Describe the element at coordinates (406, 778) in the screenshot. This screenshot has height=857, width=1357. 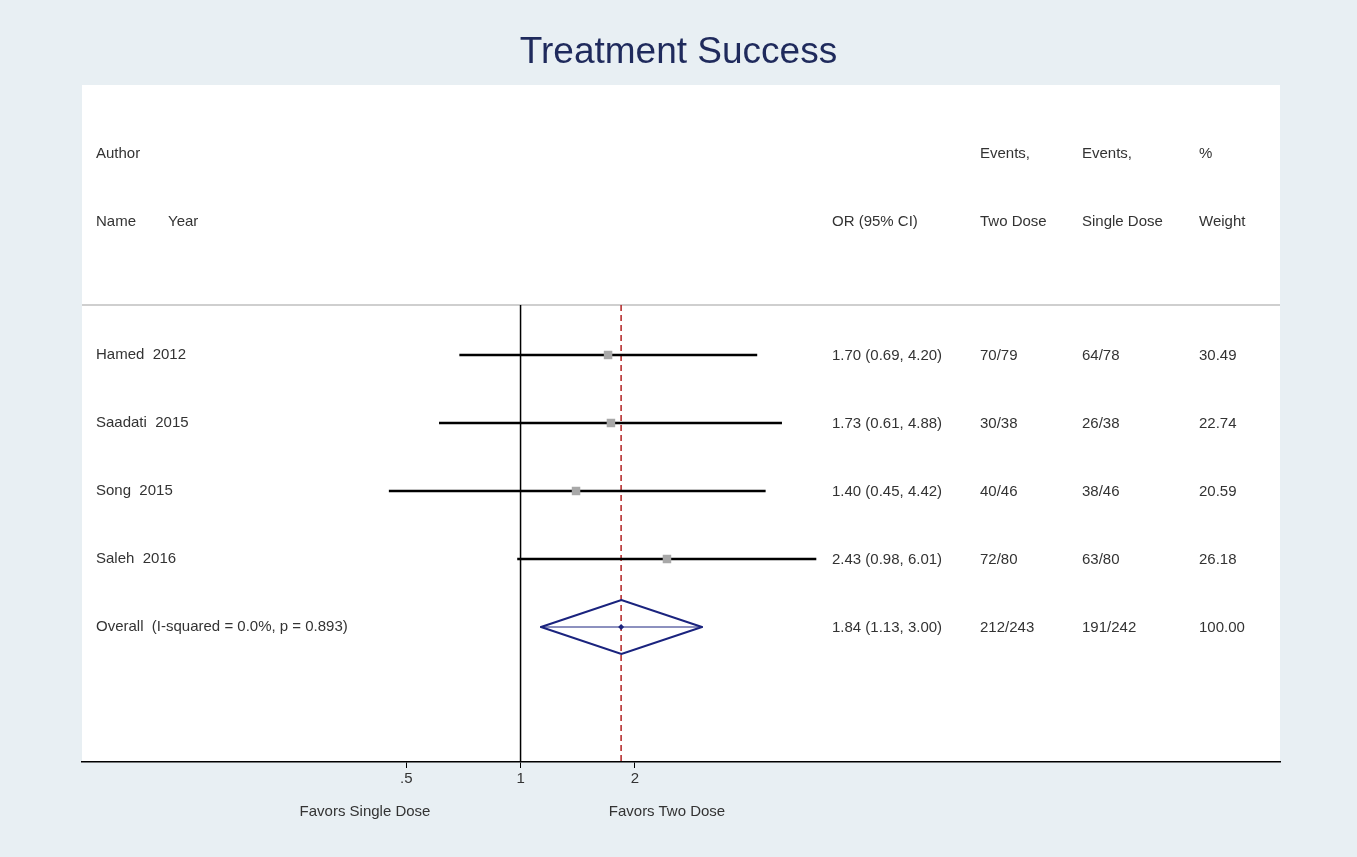
I see `x-tick-label: .5` at that location.